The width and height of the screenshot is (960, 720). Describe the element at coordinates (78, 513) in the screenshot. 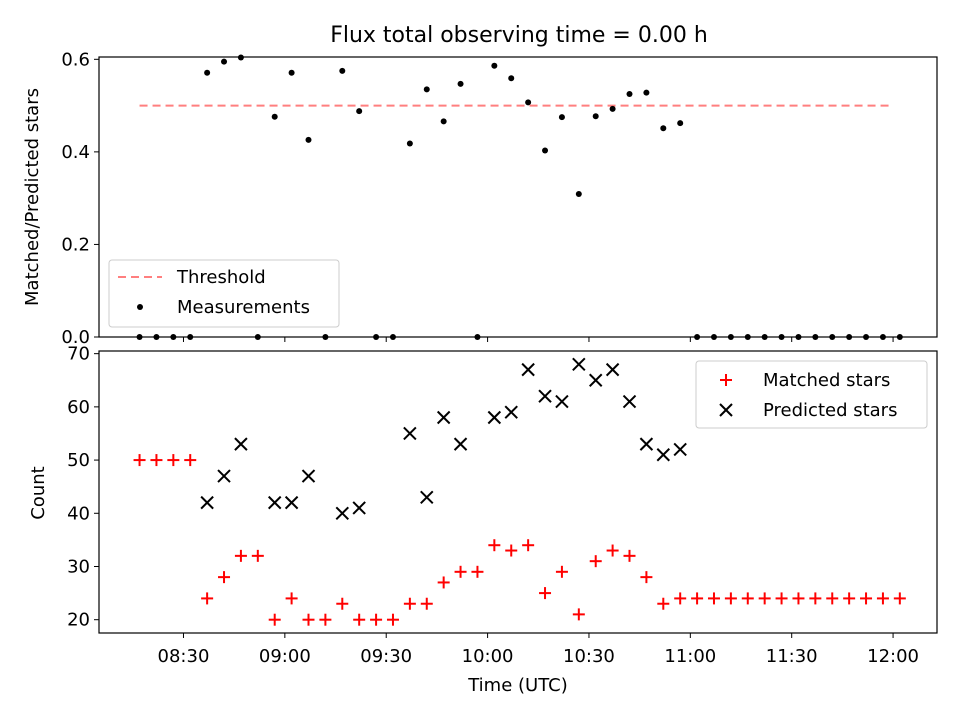

I see `bottom-y-tick-label: 40` at that location.